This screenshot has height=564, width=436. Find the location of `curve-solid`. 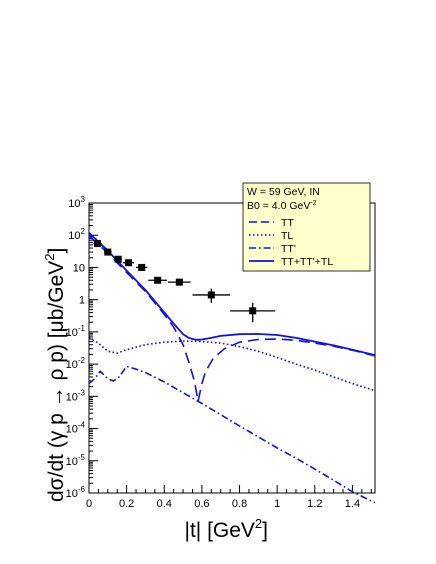

curve-solid is located at coordinates (232, 294).